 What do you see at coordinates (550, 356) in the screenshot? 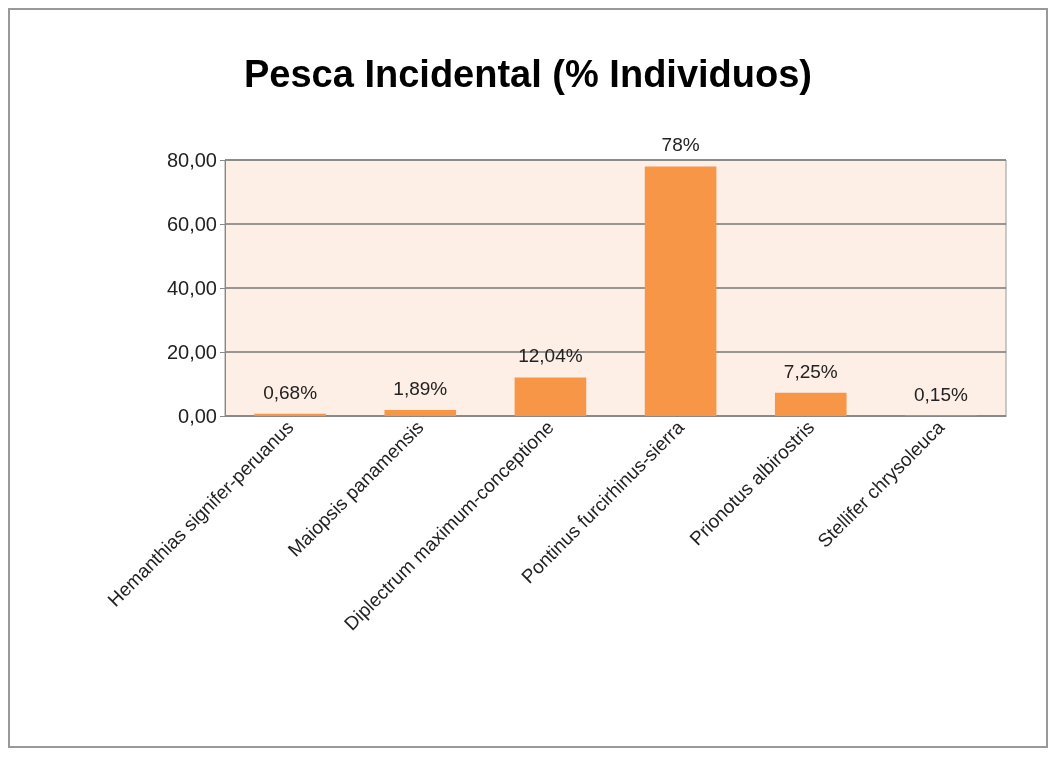
I see `data-label: 12,04%` at bounding box center [550, 356].